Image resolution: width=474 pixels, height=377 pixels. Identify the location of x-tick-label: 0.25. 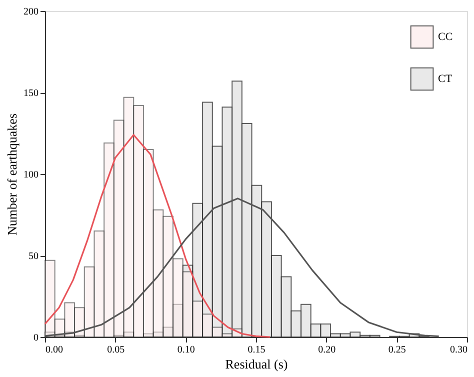
(397, 350).